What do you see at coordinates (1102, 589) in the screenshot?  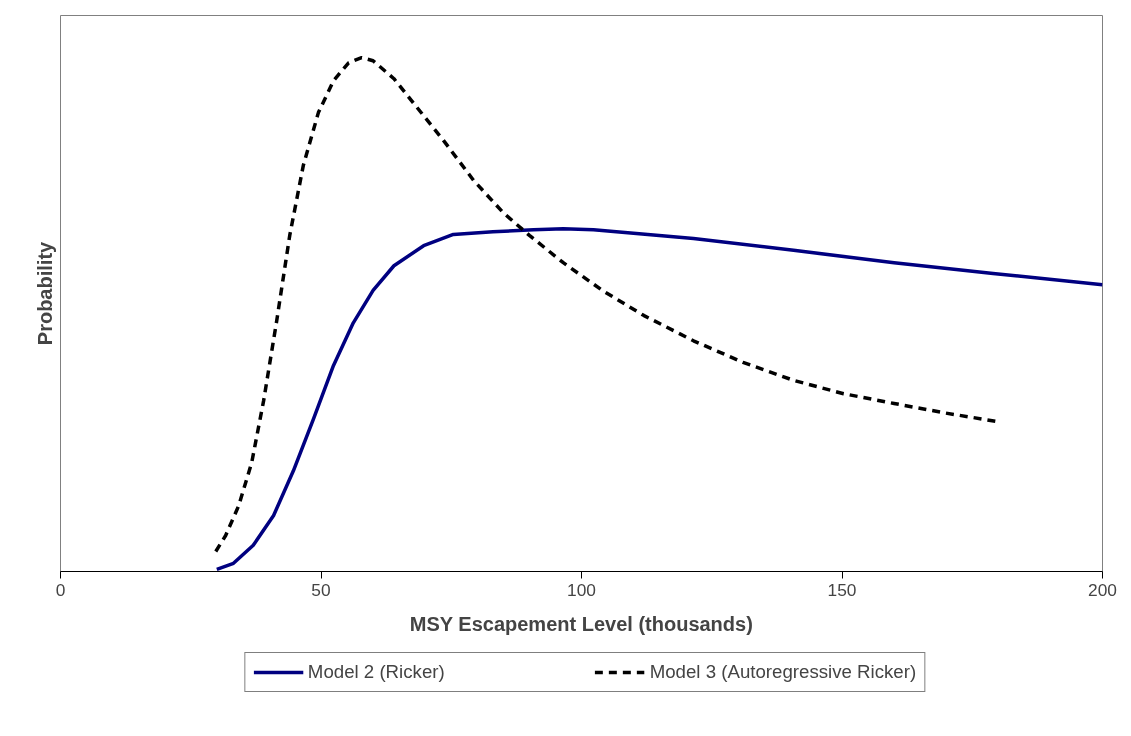 I see `x-tick-label: 200` at bounding box center [1102, 589].